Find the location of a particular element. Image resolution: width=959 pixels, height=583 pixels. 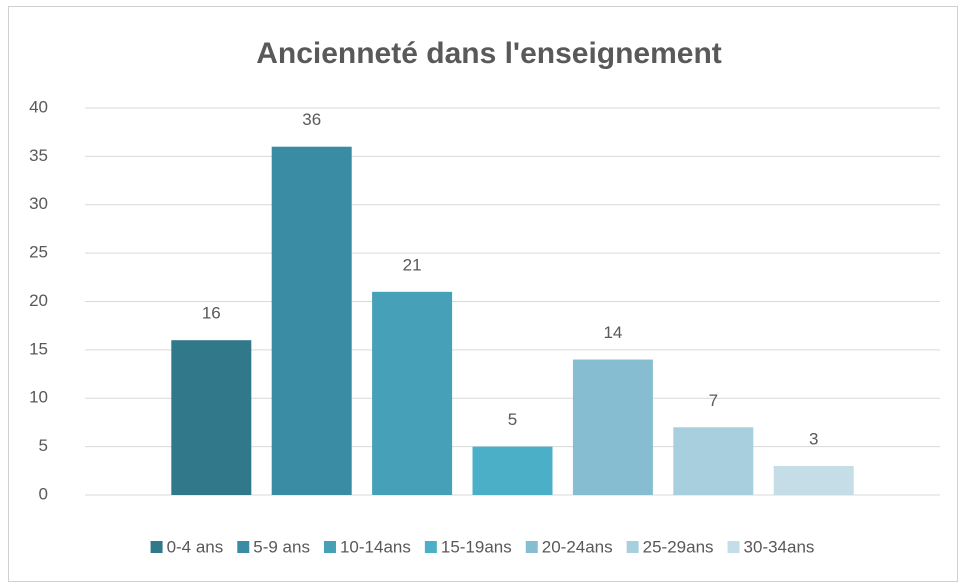

y-tick-label: 30 is located at coordinates (38, 203).